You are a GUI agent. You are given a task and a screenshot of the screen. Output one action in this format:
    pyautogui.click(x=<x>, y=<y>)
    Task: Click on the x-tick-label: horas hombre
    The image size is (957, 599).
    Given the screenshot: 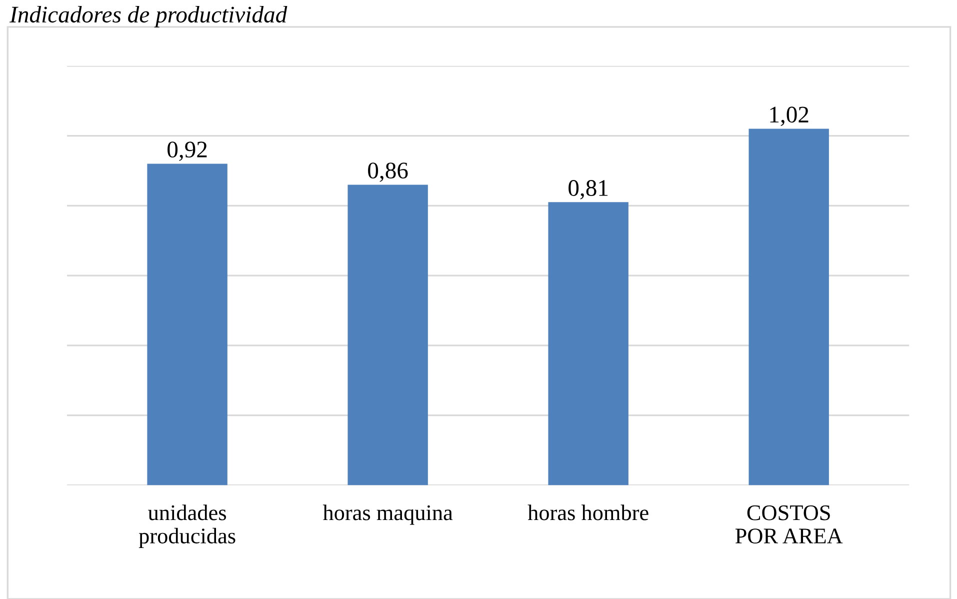 What is the action you would take?
    pyautogui.click(x=588, y=512)
    